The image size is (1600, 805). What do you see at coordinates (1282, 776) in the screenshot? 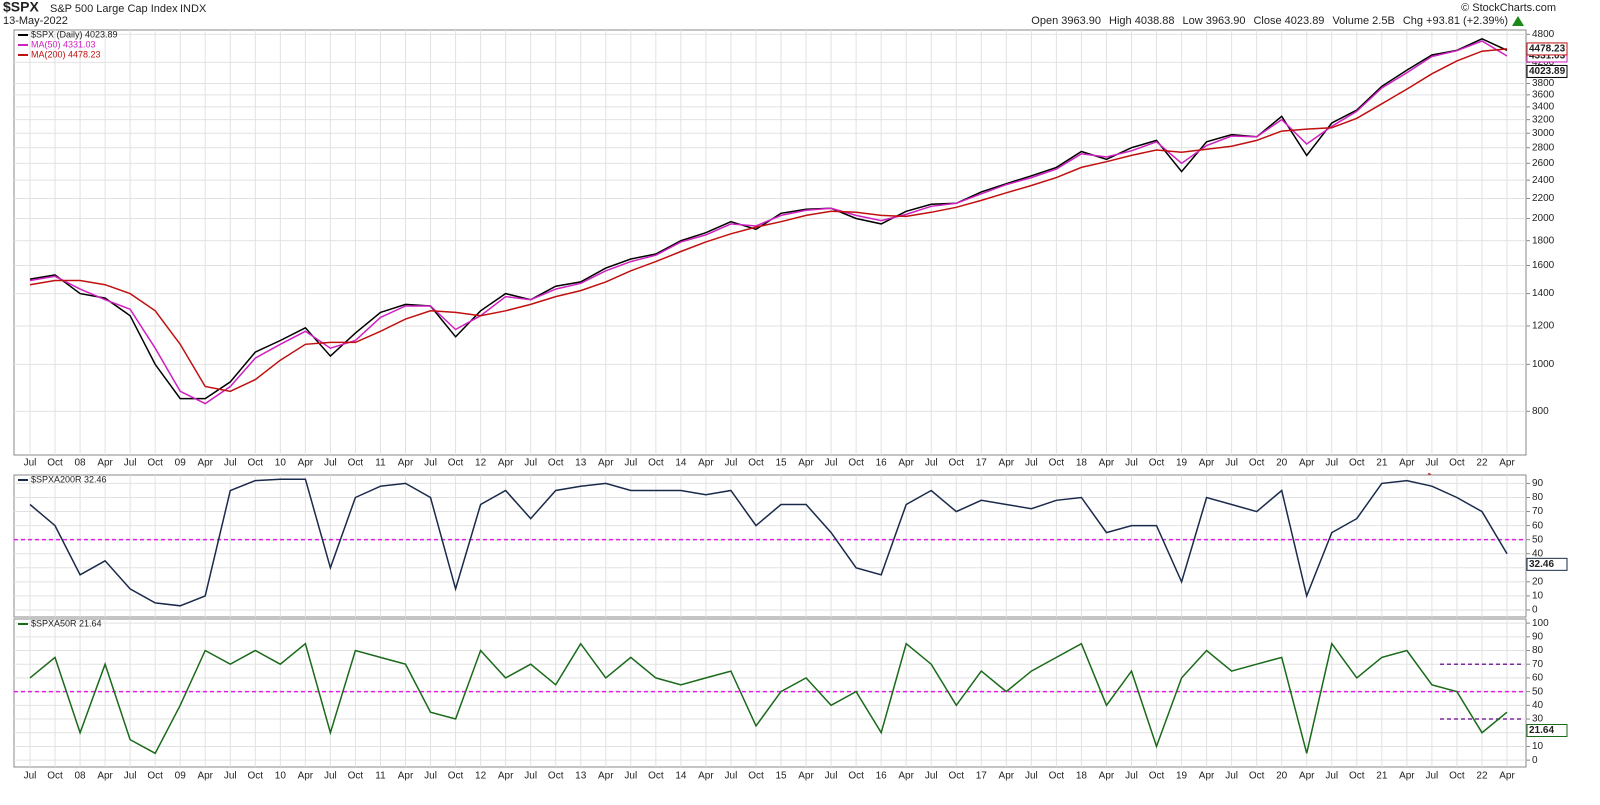
I see `x-tick-label: 20` at bounding box center [1282, 776].